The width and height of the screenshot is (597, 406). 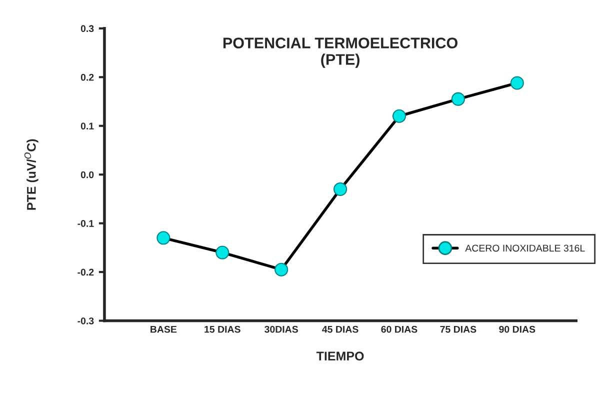 What do you see at coordinates (340, 53) in the screenshot?
I see `text: POTENCIAL TERMOELECTRICO (PTE)` at bounding box center [340, 53].